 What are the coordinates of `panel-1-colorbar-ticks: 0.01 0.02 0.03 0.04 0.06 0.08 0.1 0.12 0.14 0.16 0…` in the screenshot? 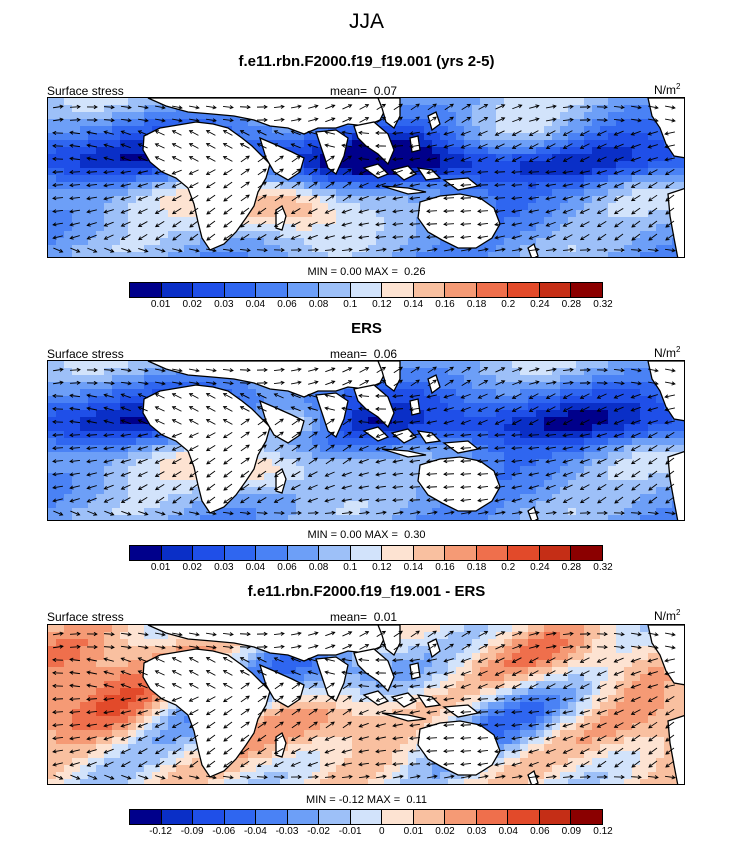 It's located at (371, 306).